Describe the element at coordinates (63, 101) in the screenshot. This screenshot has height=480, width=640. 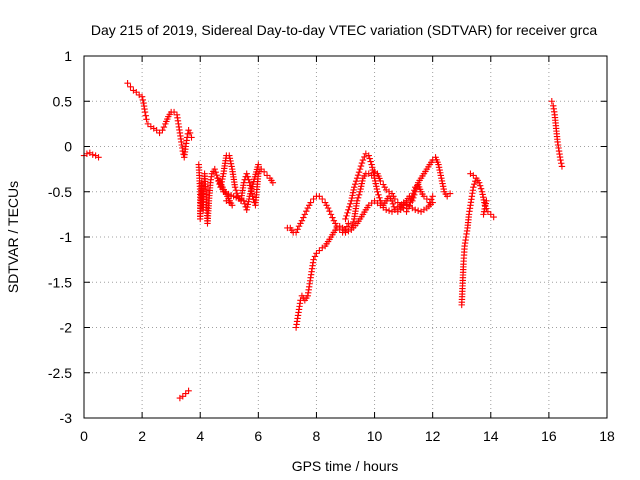
I see `y-tick-label: 0.5` at that location.